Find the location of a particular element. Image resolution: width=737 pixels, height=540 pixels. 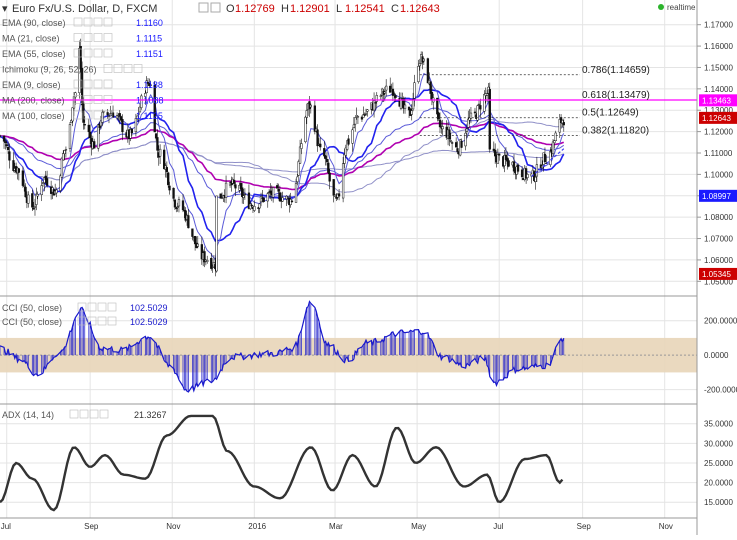

x-tick-label: Nov is located at coordinates (666, 526).